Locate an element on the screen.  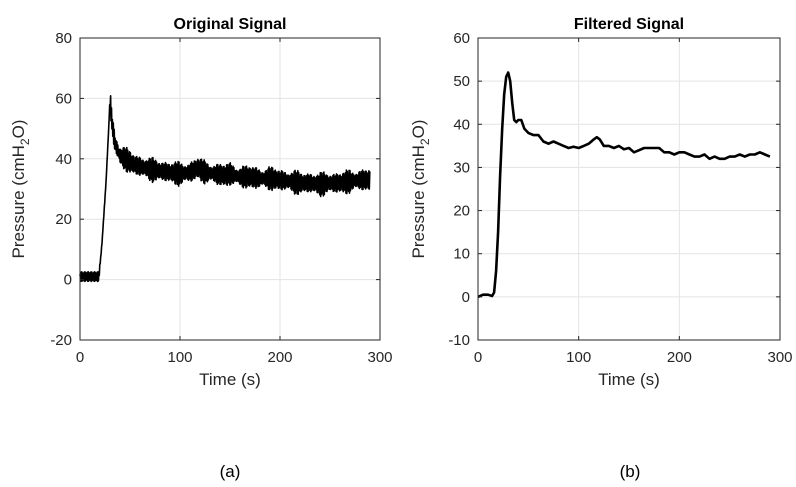
panel-caption: (b) is located at coordinates (630, 471).